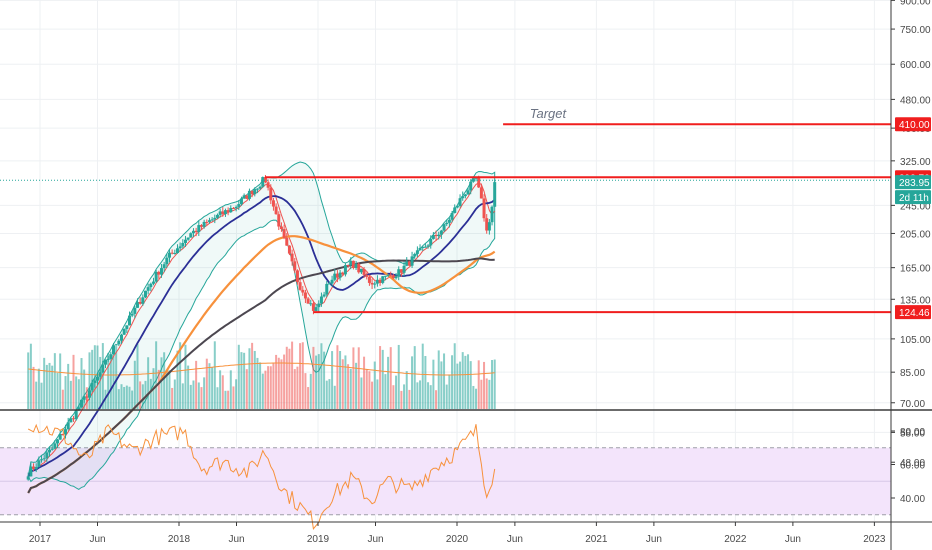 Image resolution: width=932 pixels, height=550 pixels. Describe the element at coordinates (912, 432) in the screenshot. I see `rsi-tick-label: 80.00` at that location.